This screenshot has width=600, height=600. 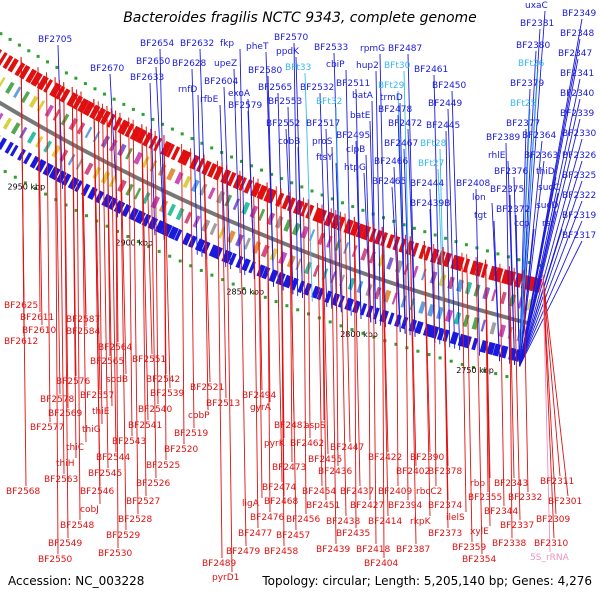 I want to click on gene-label: tgt, so click(x=480, y=216).